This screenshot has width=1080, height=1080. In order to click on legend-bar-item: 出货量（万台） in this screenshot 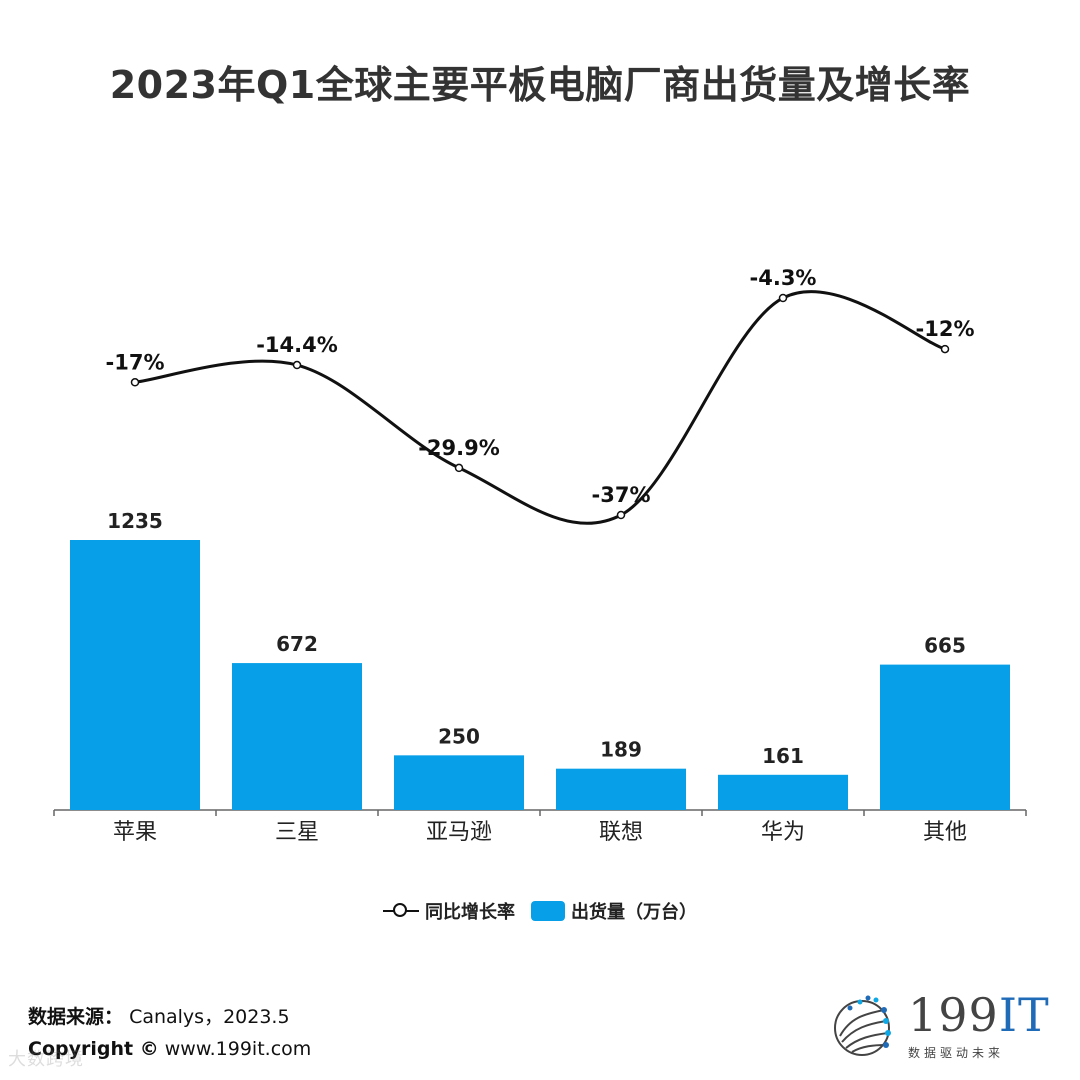, I will do `click(614, 911)`.